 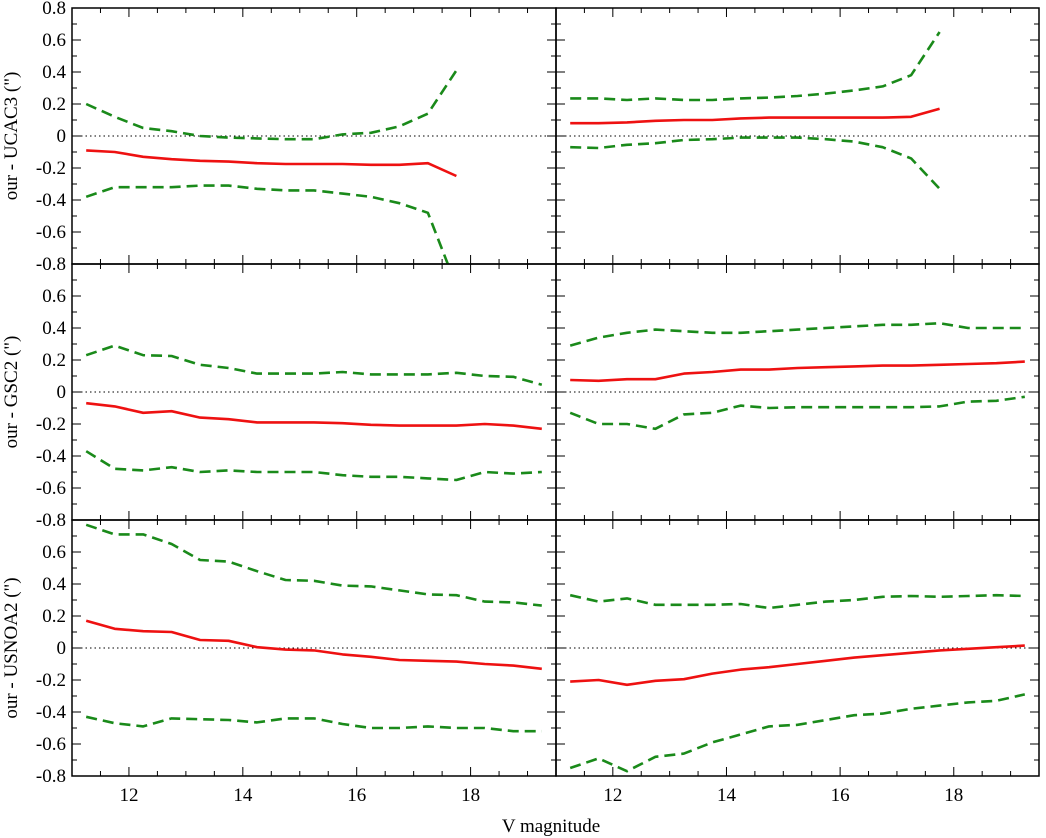 What do you see at coordinates (11, 136) in the screenshot?
I see `y-axis-title: our - UCAC3 (")` at bounding box center [11, 136].